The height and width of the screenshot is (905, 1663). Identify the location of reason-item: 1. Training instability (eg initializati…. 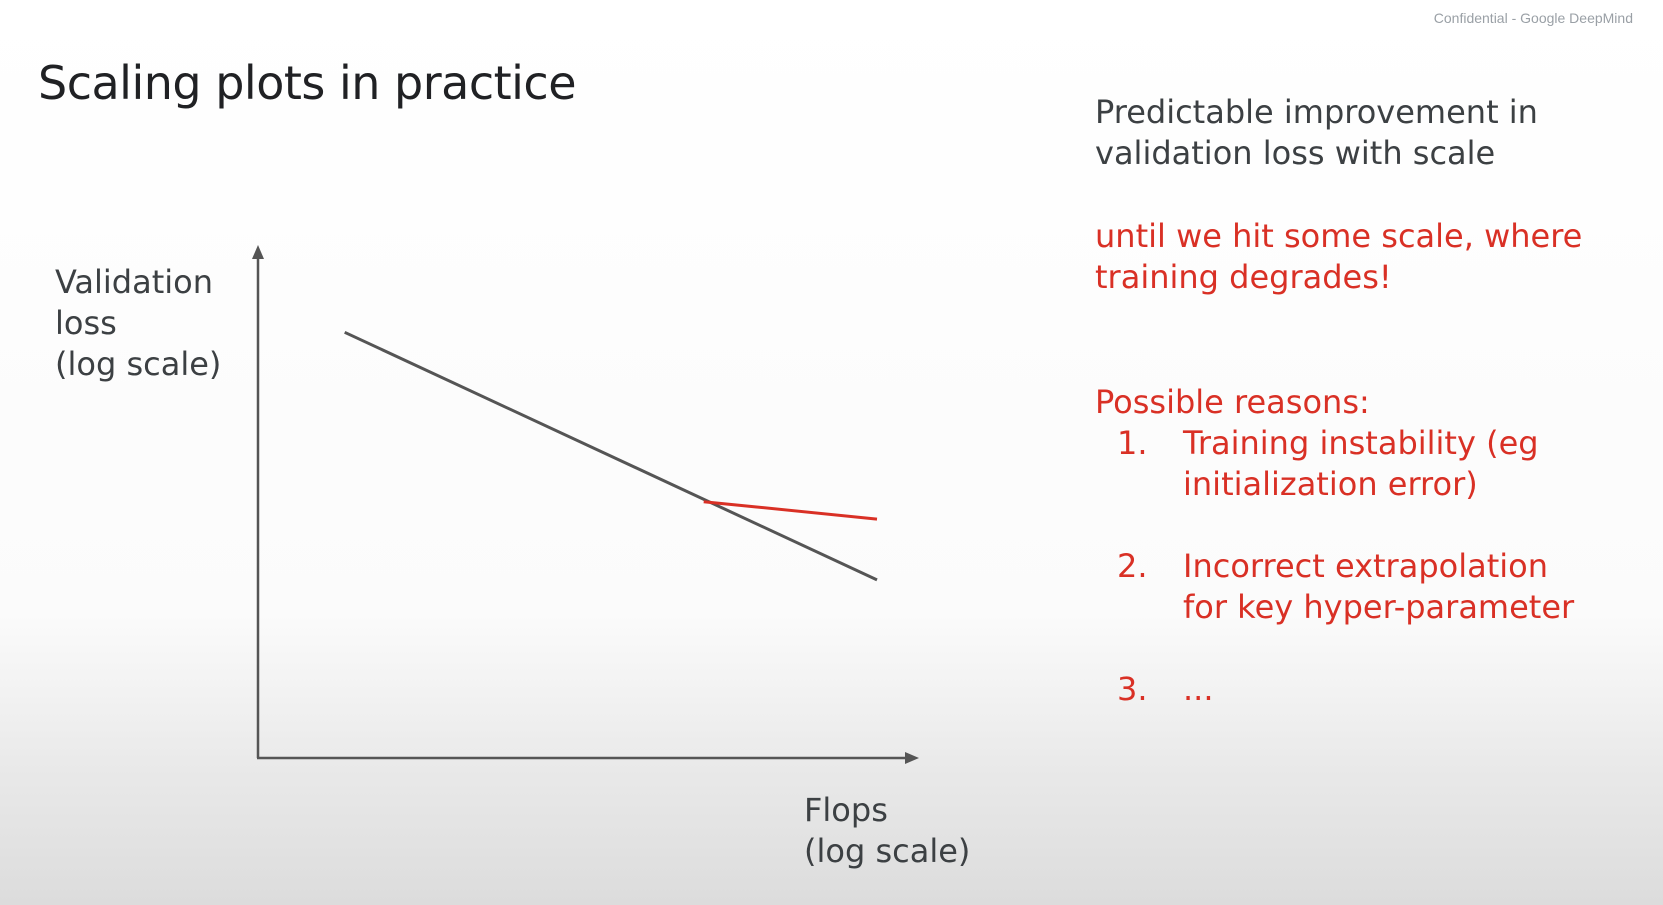
(1365, 464).